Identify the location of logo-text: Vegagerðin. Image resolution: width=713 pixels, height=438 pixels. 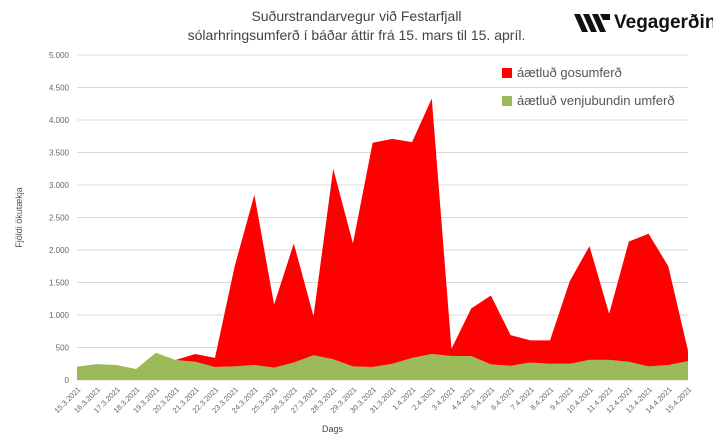
(663, 22).